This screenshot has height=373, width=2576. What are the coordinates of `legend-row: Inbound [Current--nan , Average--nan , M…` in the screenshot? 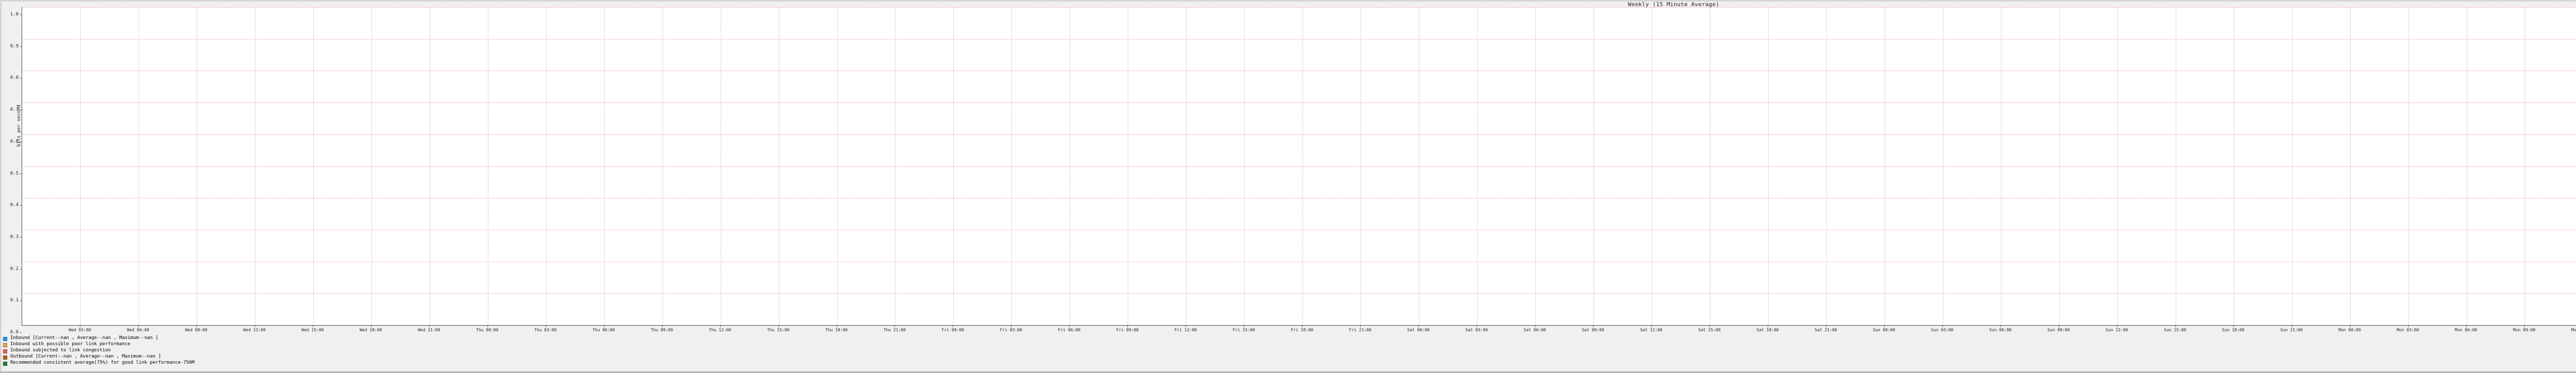 It's located at (1289, 338).